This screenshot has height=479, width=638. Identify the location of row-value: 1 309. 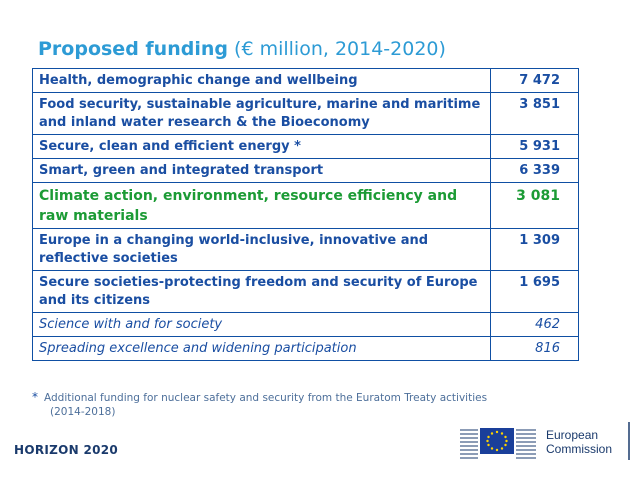
(534, 249).